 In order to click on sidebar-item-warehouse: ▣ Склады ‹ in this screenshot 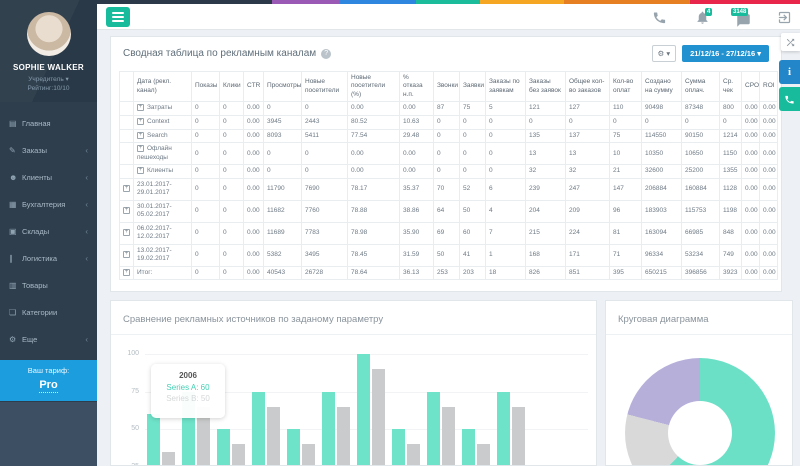, I will do `click(48, 231)`.